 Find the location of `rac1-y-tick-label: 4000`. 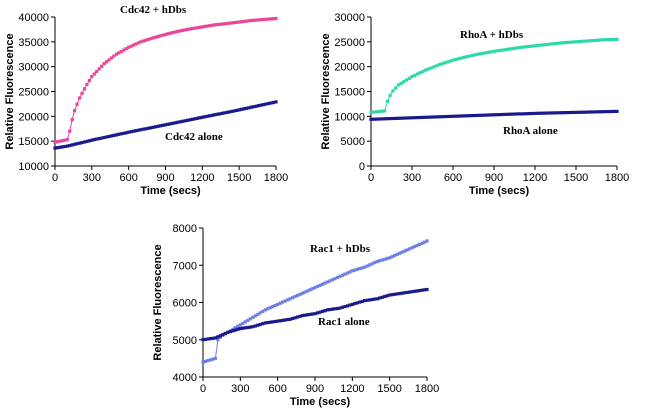

rac1-y-tick-label: 4000 is located at coordinates (185, 378).